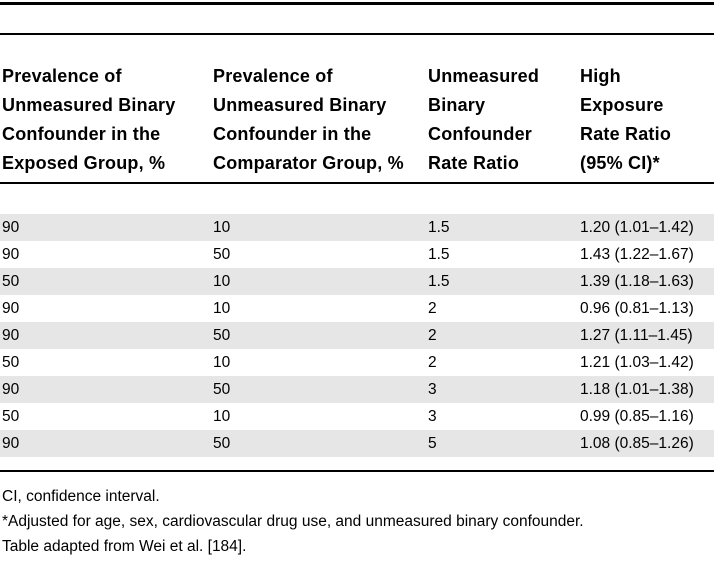  What do you see at coordinates (357, 254) in the screenshot?
I see `table-row: 90 50 1.5 1.43 (1.22–1.67)` at bounding box center [357, 254].